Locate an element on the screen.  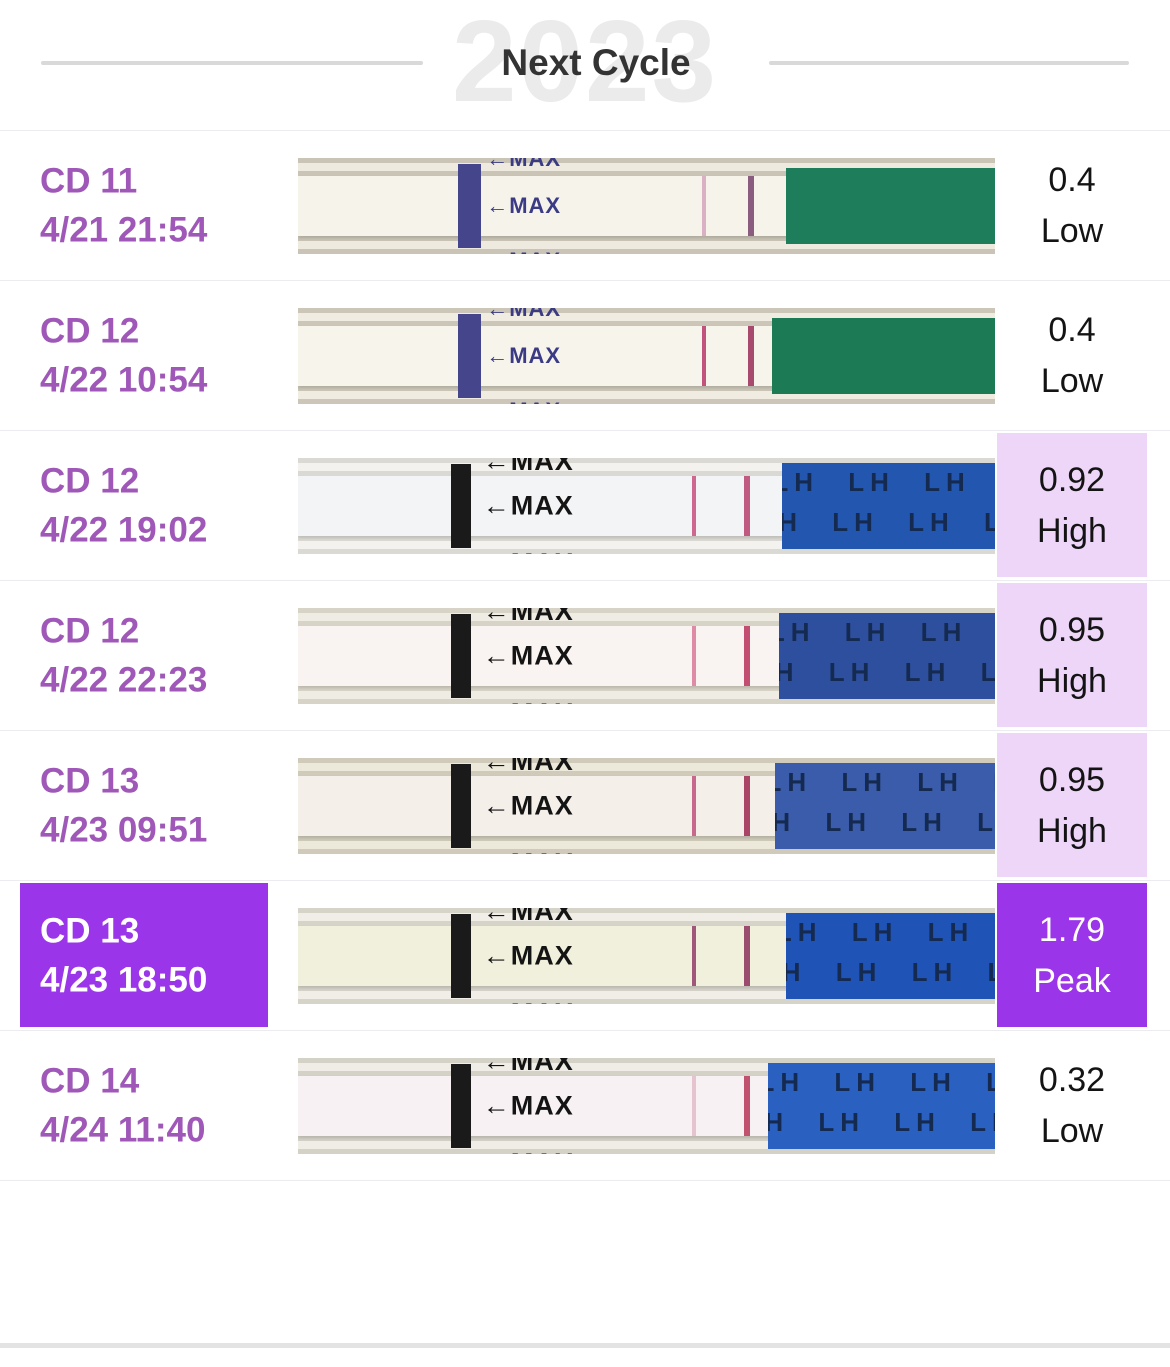
test-datetime: 4/22 10:54 is located at coordinates (124, 380).